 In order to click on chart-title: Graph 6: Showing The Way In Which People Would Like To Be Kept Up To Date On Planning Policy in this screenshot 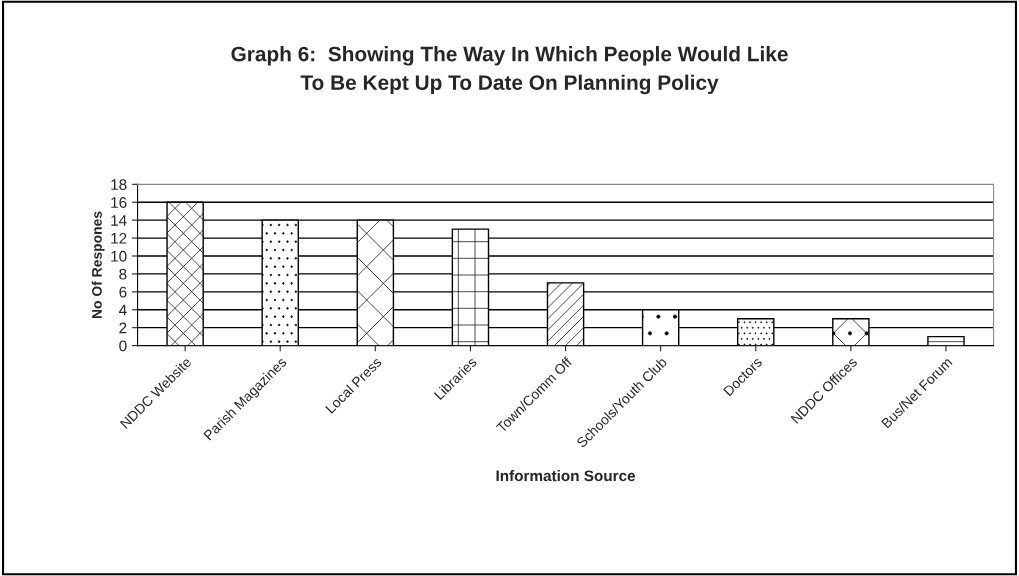, I will do `click(509, 70)`.